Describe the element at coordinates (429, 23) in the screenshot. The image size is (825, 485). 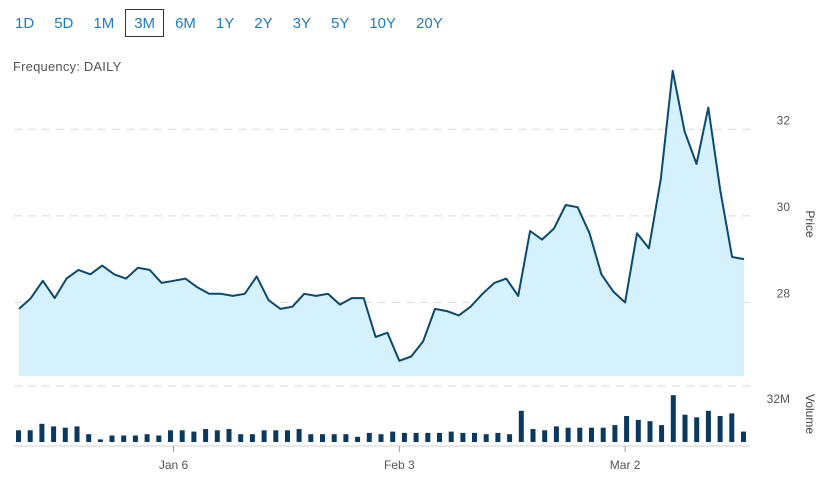
I see `range-button-20y: 20Y` at that location.